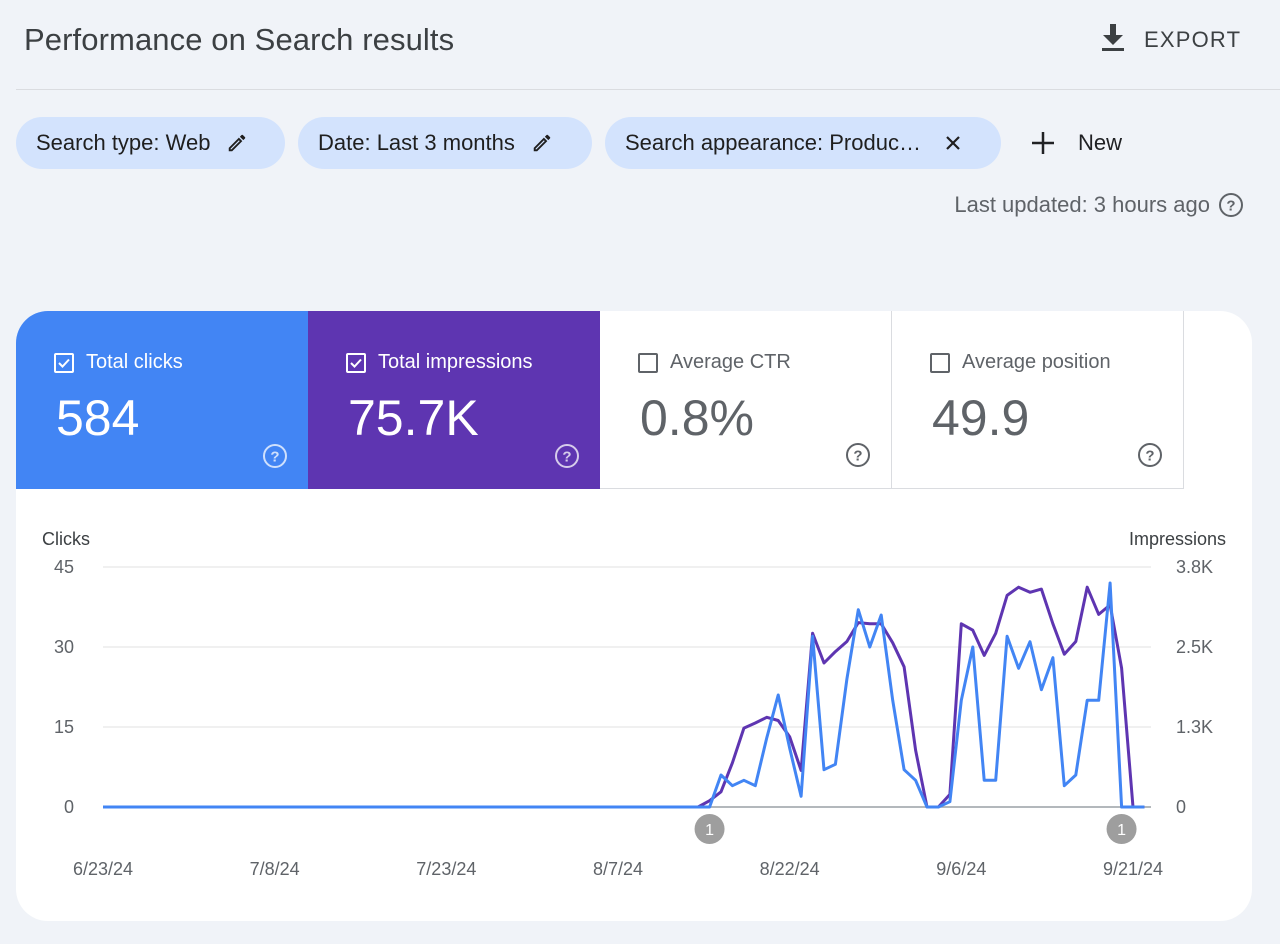 This screenshot has height=944, width=1280. Describe the element at coordinates (981, 418) in the screenshot. I see `metric-value: 49.9` at that location.